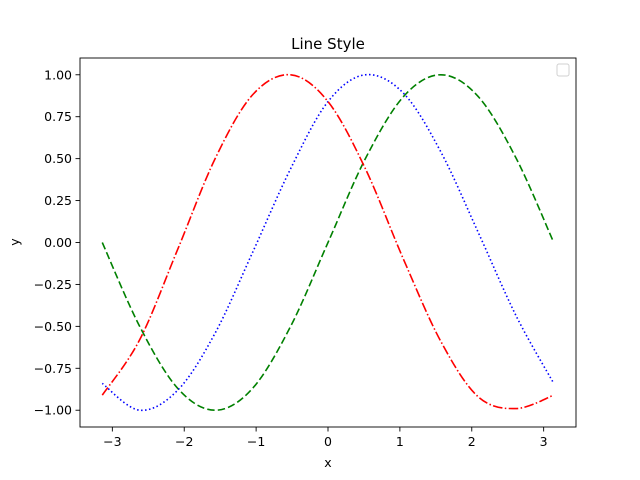 Image resolution: width=640 pixels, height=480 pixels. I want to click on y-tick-label: 0.00, so click(58, 242).